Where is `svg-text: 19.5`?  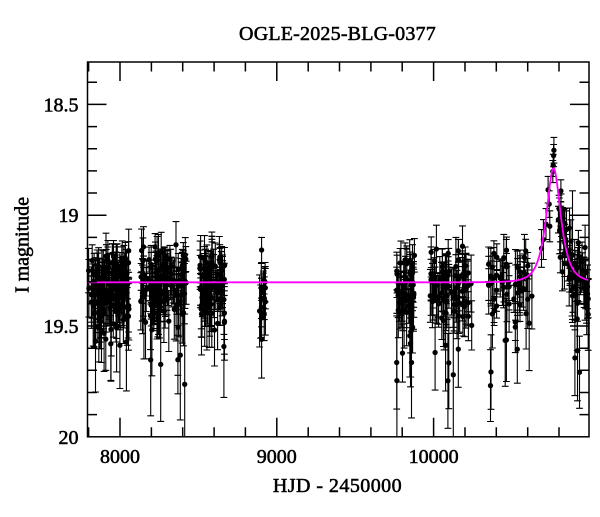
svg-text: 19.5 is located at coordinates (61, 327).